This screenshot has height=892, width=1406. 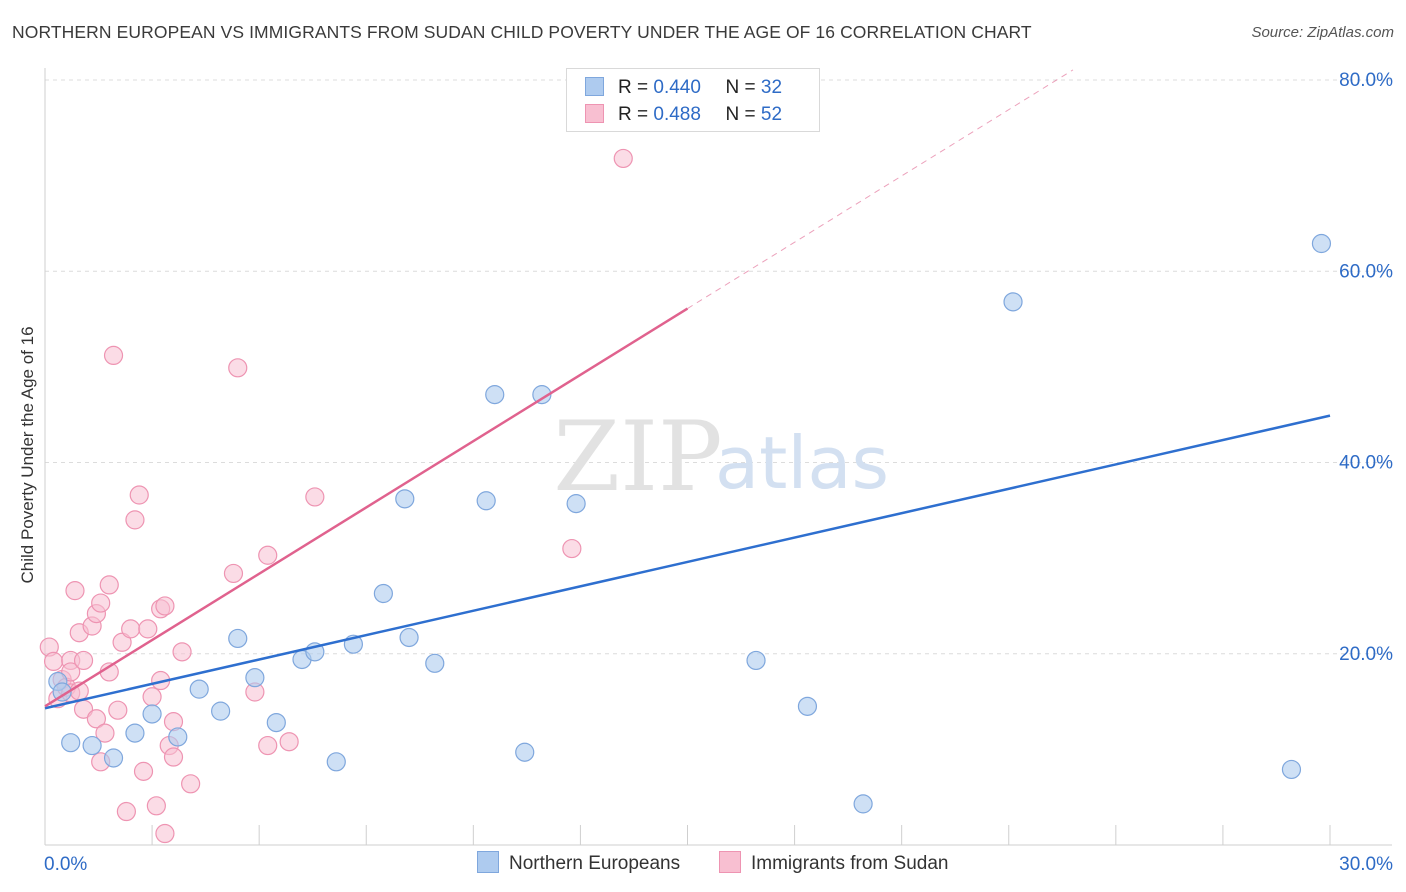 What do you see at coordinates (1366, 80) in the screenshot?
I see `y-tick-label: 80.0%` at bounding box center [1366, 80].